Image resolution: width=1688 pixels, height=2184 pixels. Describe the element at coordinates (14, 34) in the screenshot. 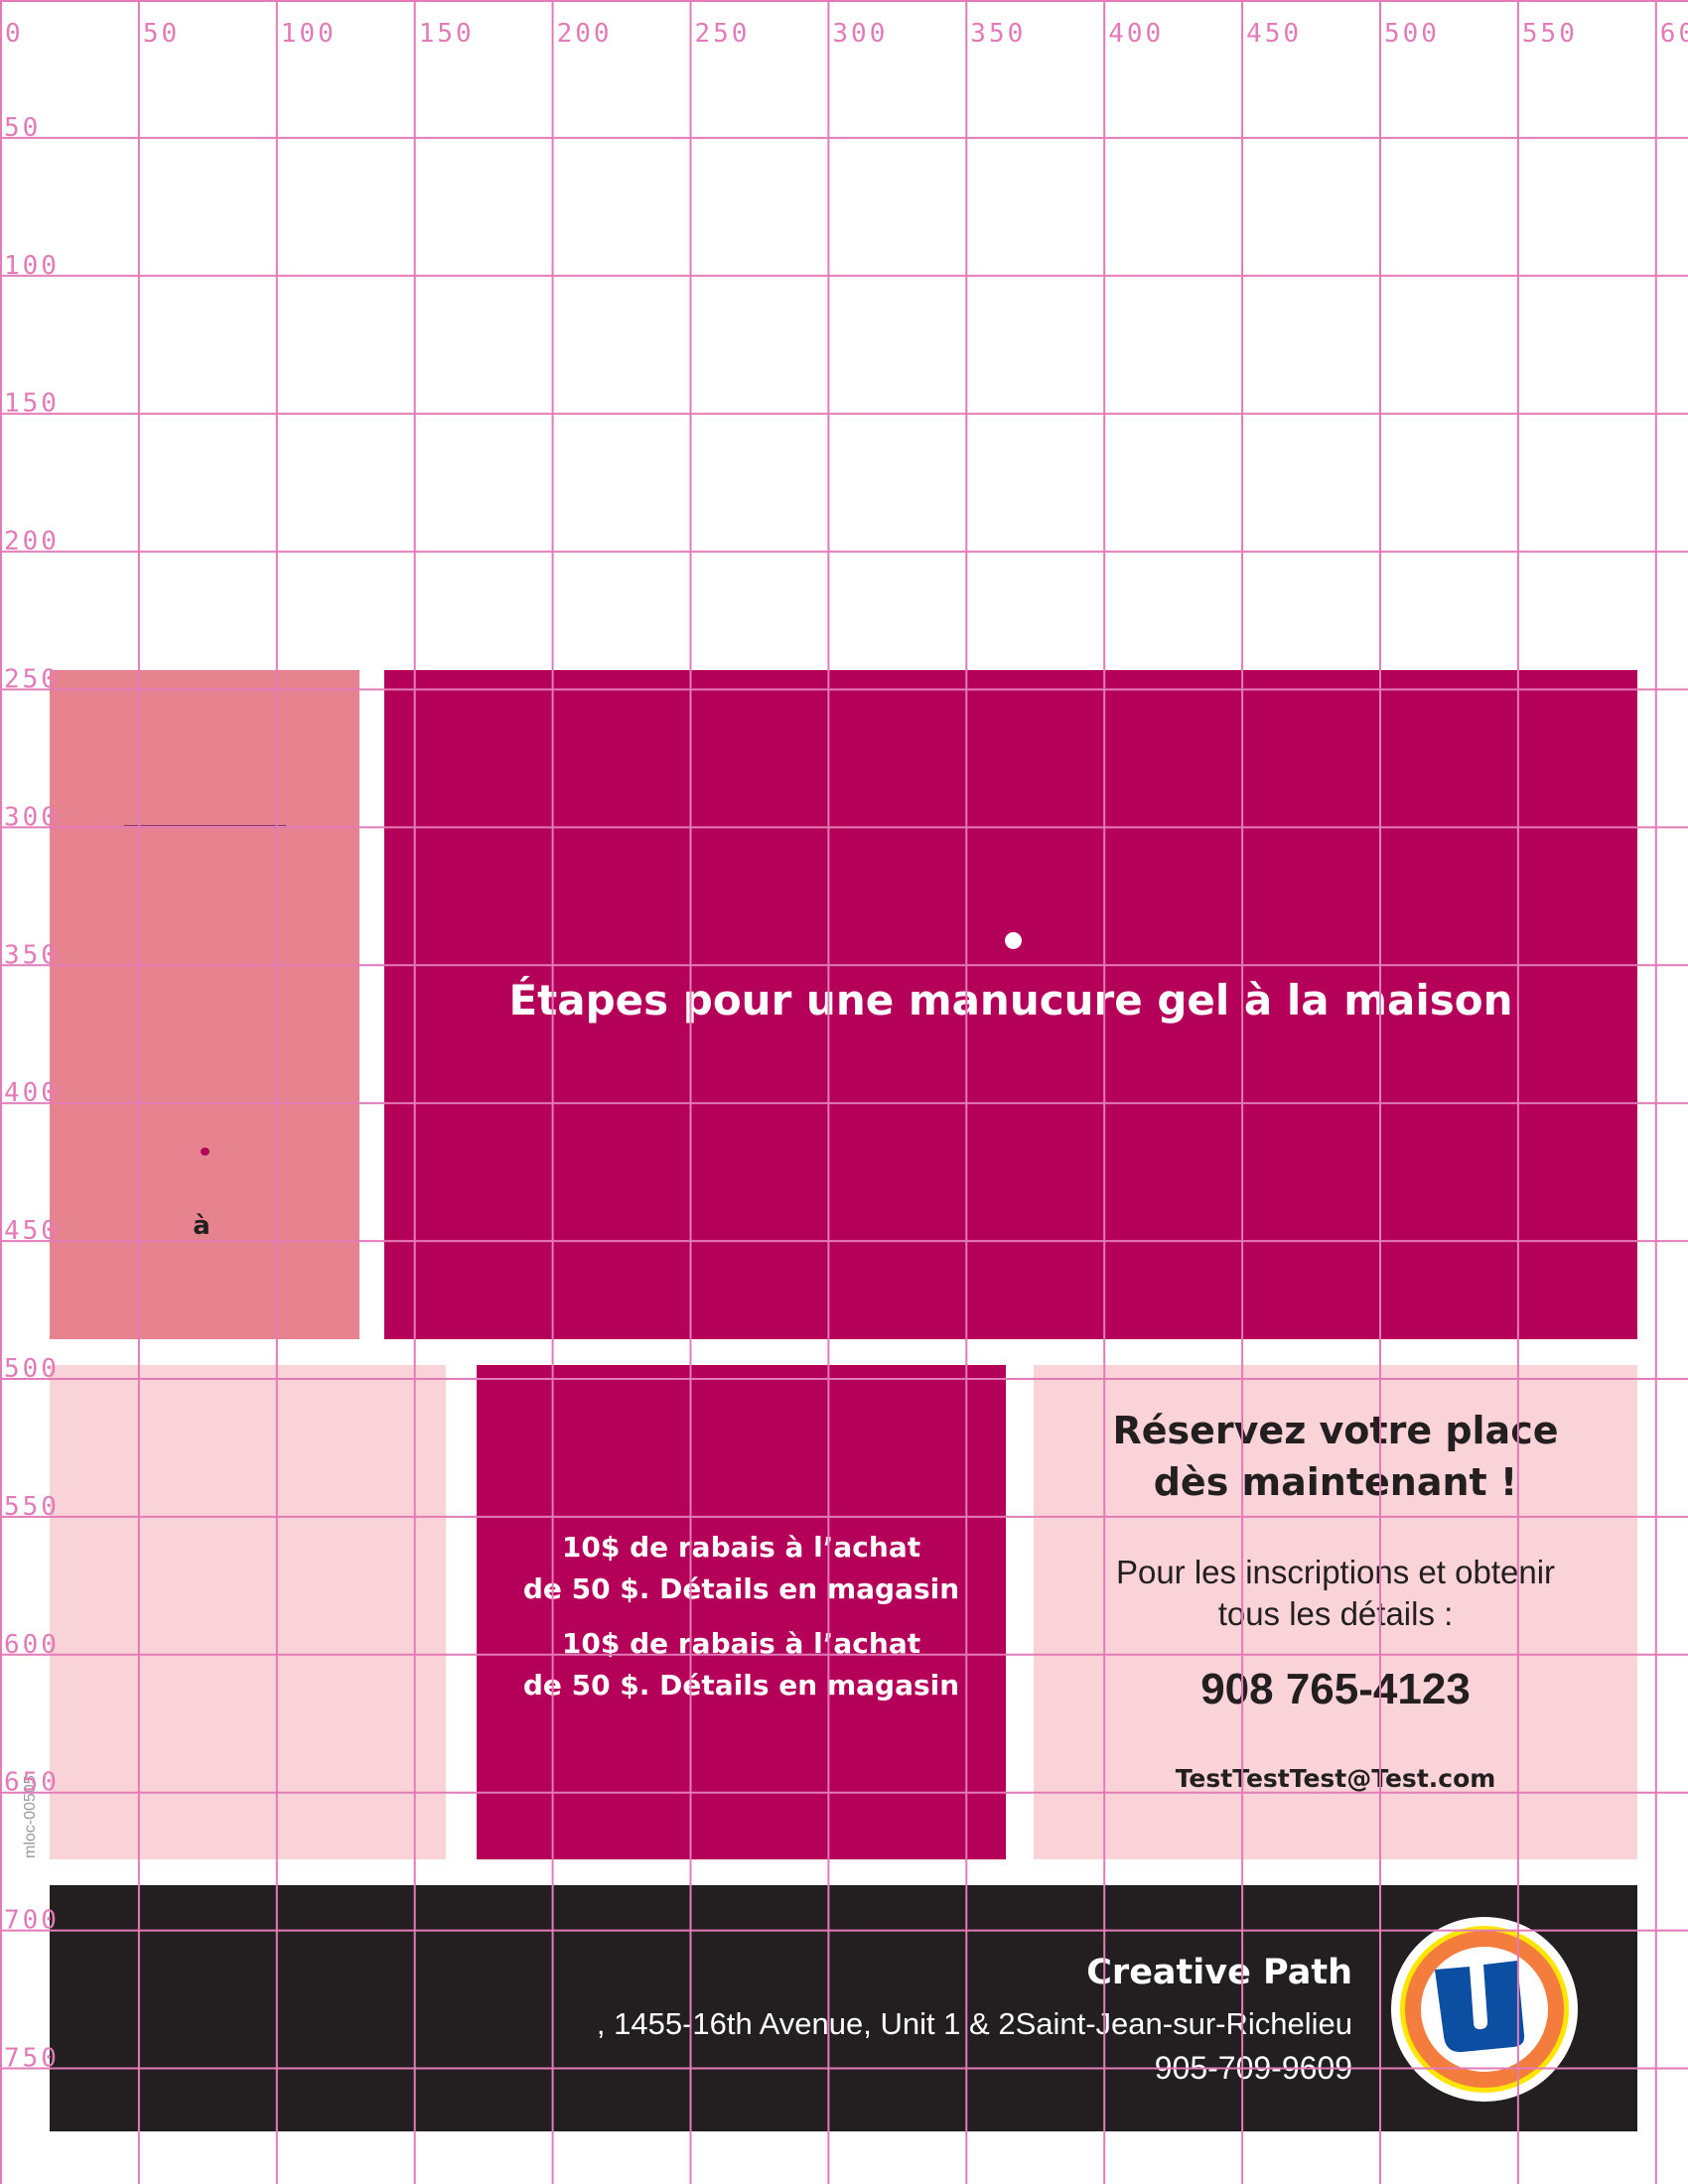

I see `grid-label-x: 0` at that location.